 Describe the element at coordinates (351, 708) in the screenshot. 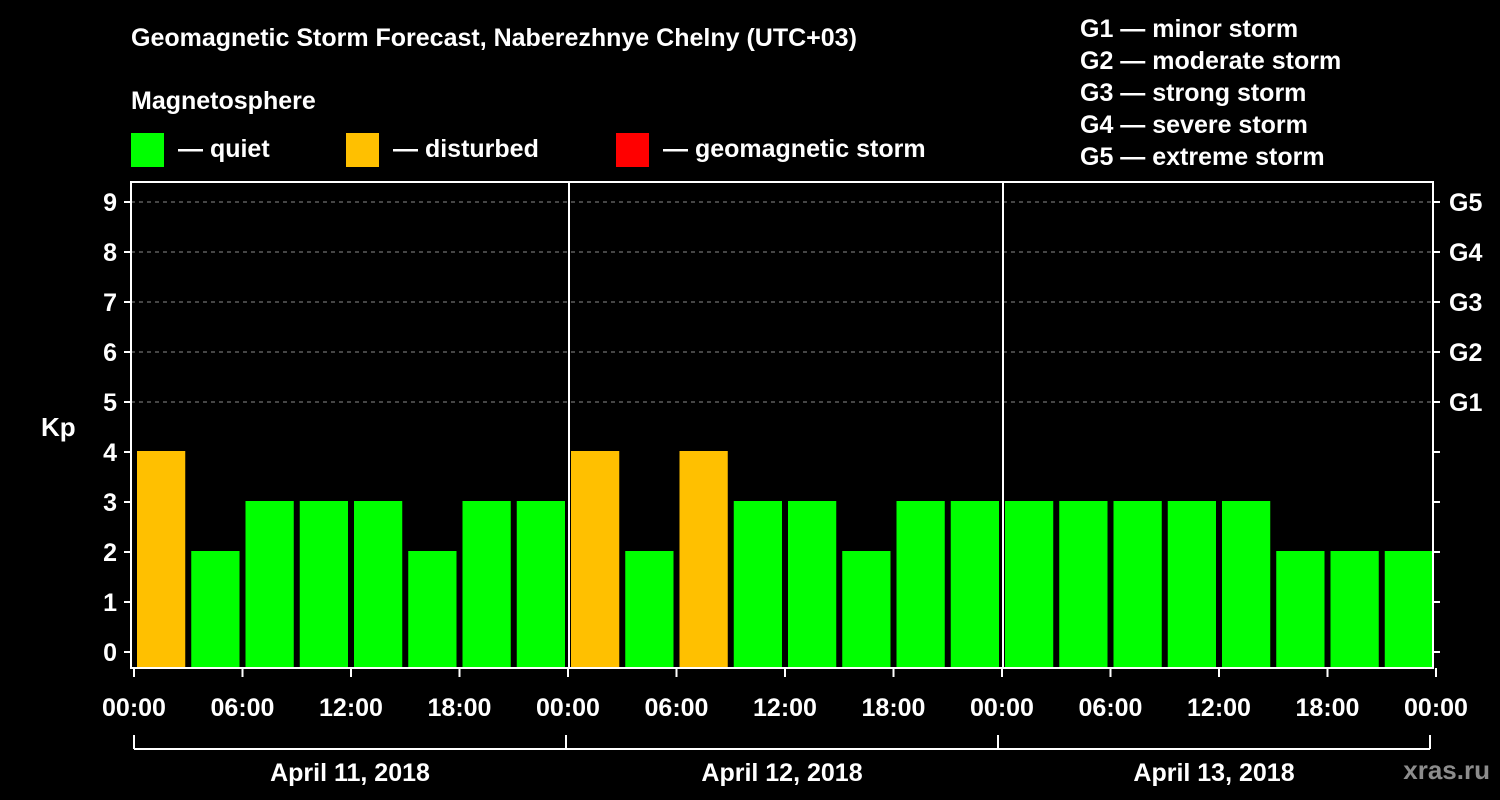

I see `xtick-label-2: 12:00` at that location.